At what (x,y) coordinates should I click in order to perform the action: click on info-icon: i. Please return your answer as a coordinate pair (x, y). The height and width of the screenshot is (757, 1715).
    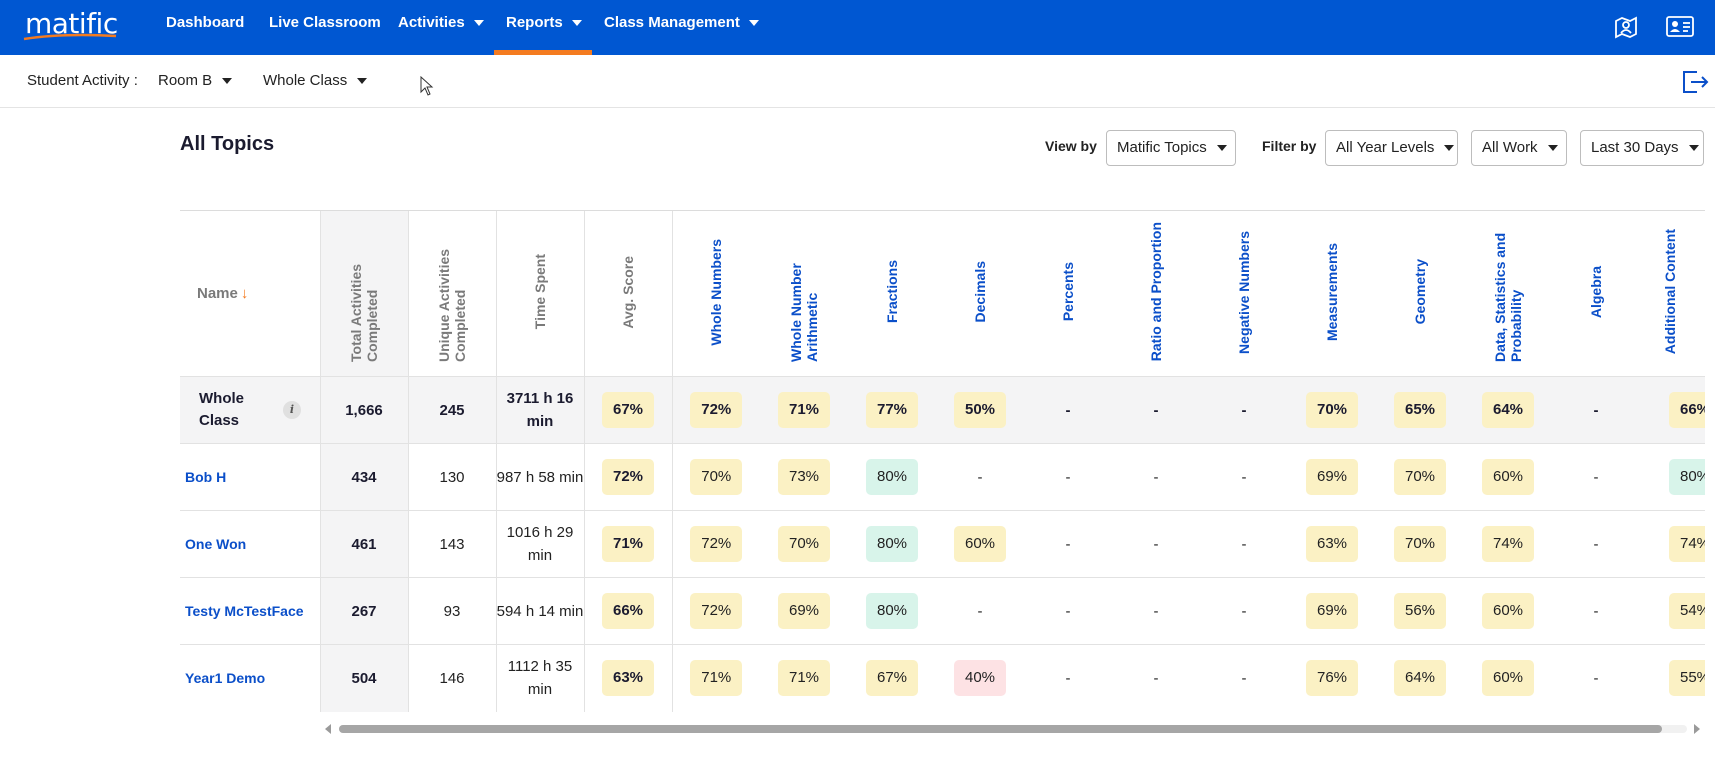
    Looking at the image, I should click on (292, 410).